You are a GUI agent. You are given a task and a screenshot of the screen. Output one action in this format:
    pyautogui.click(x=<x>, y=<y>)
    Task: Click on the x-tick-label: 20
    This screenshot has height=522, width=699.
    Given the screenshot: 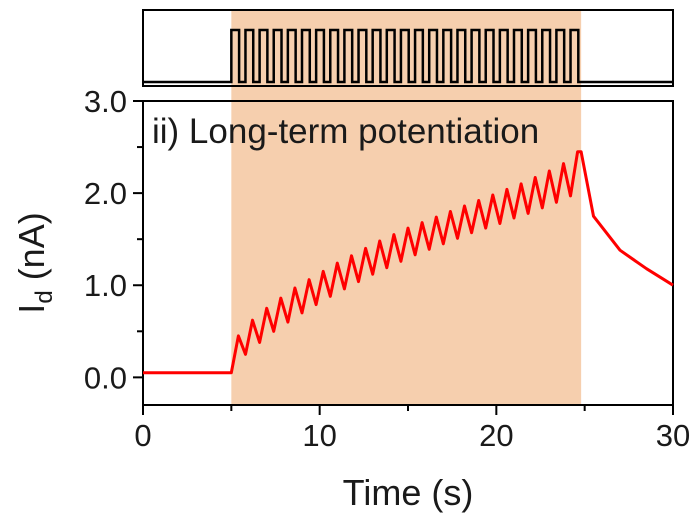 What is the action you would take?
    pyautogui.click(x=496, y=435)
    